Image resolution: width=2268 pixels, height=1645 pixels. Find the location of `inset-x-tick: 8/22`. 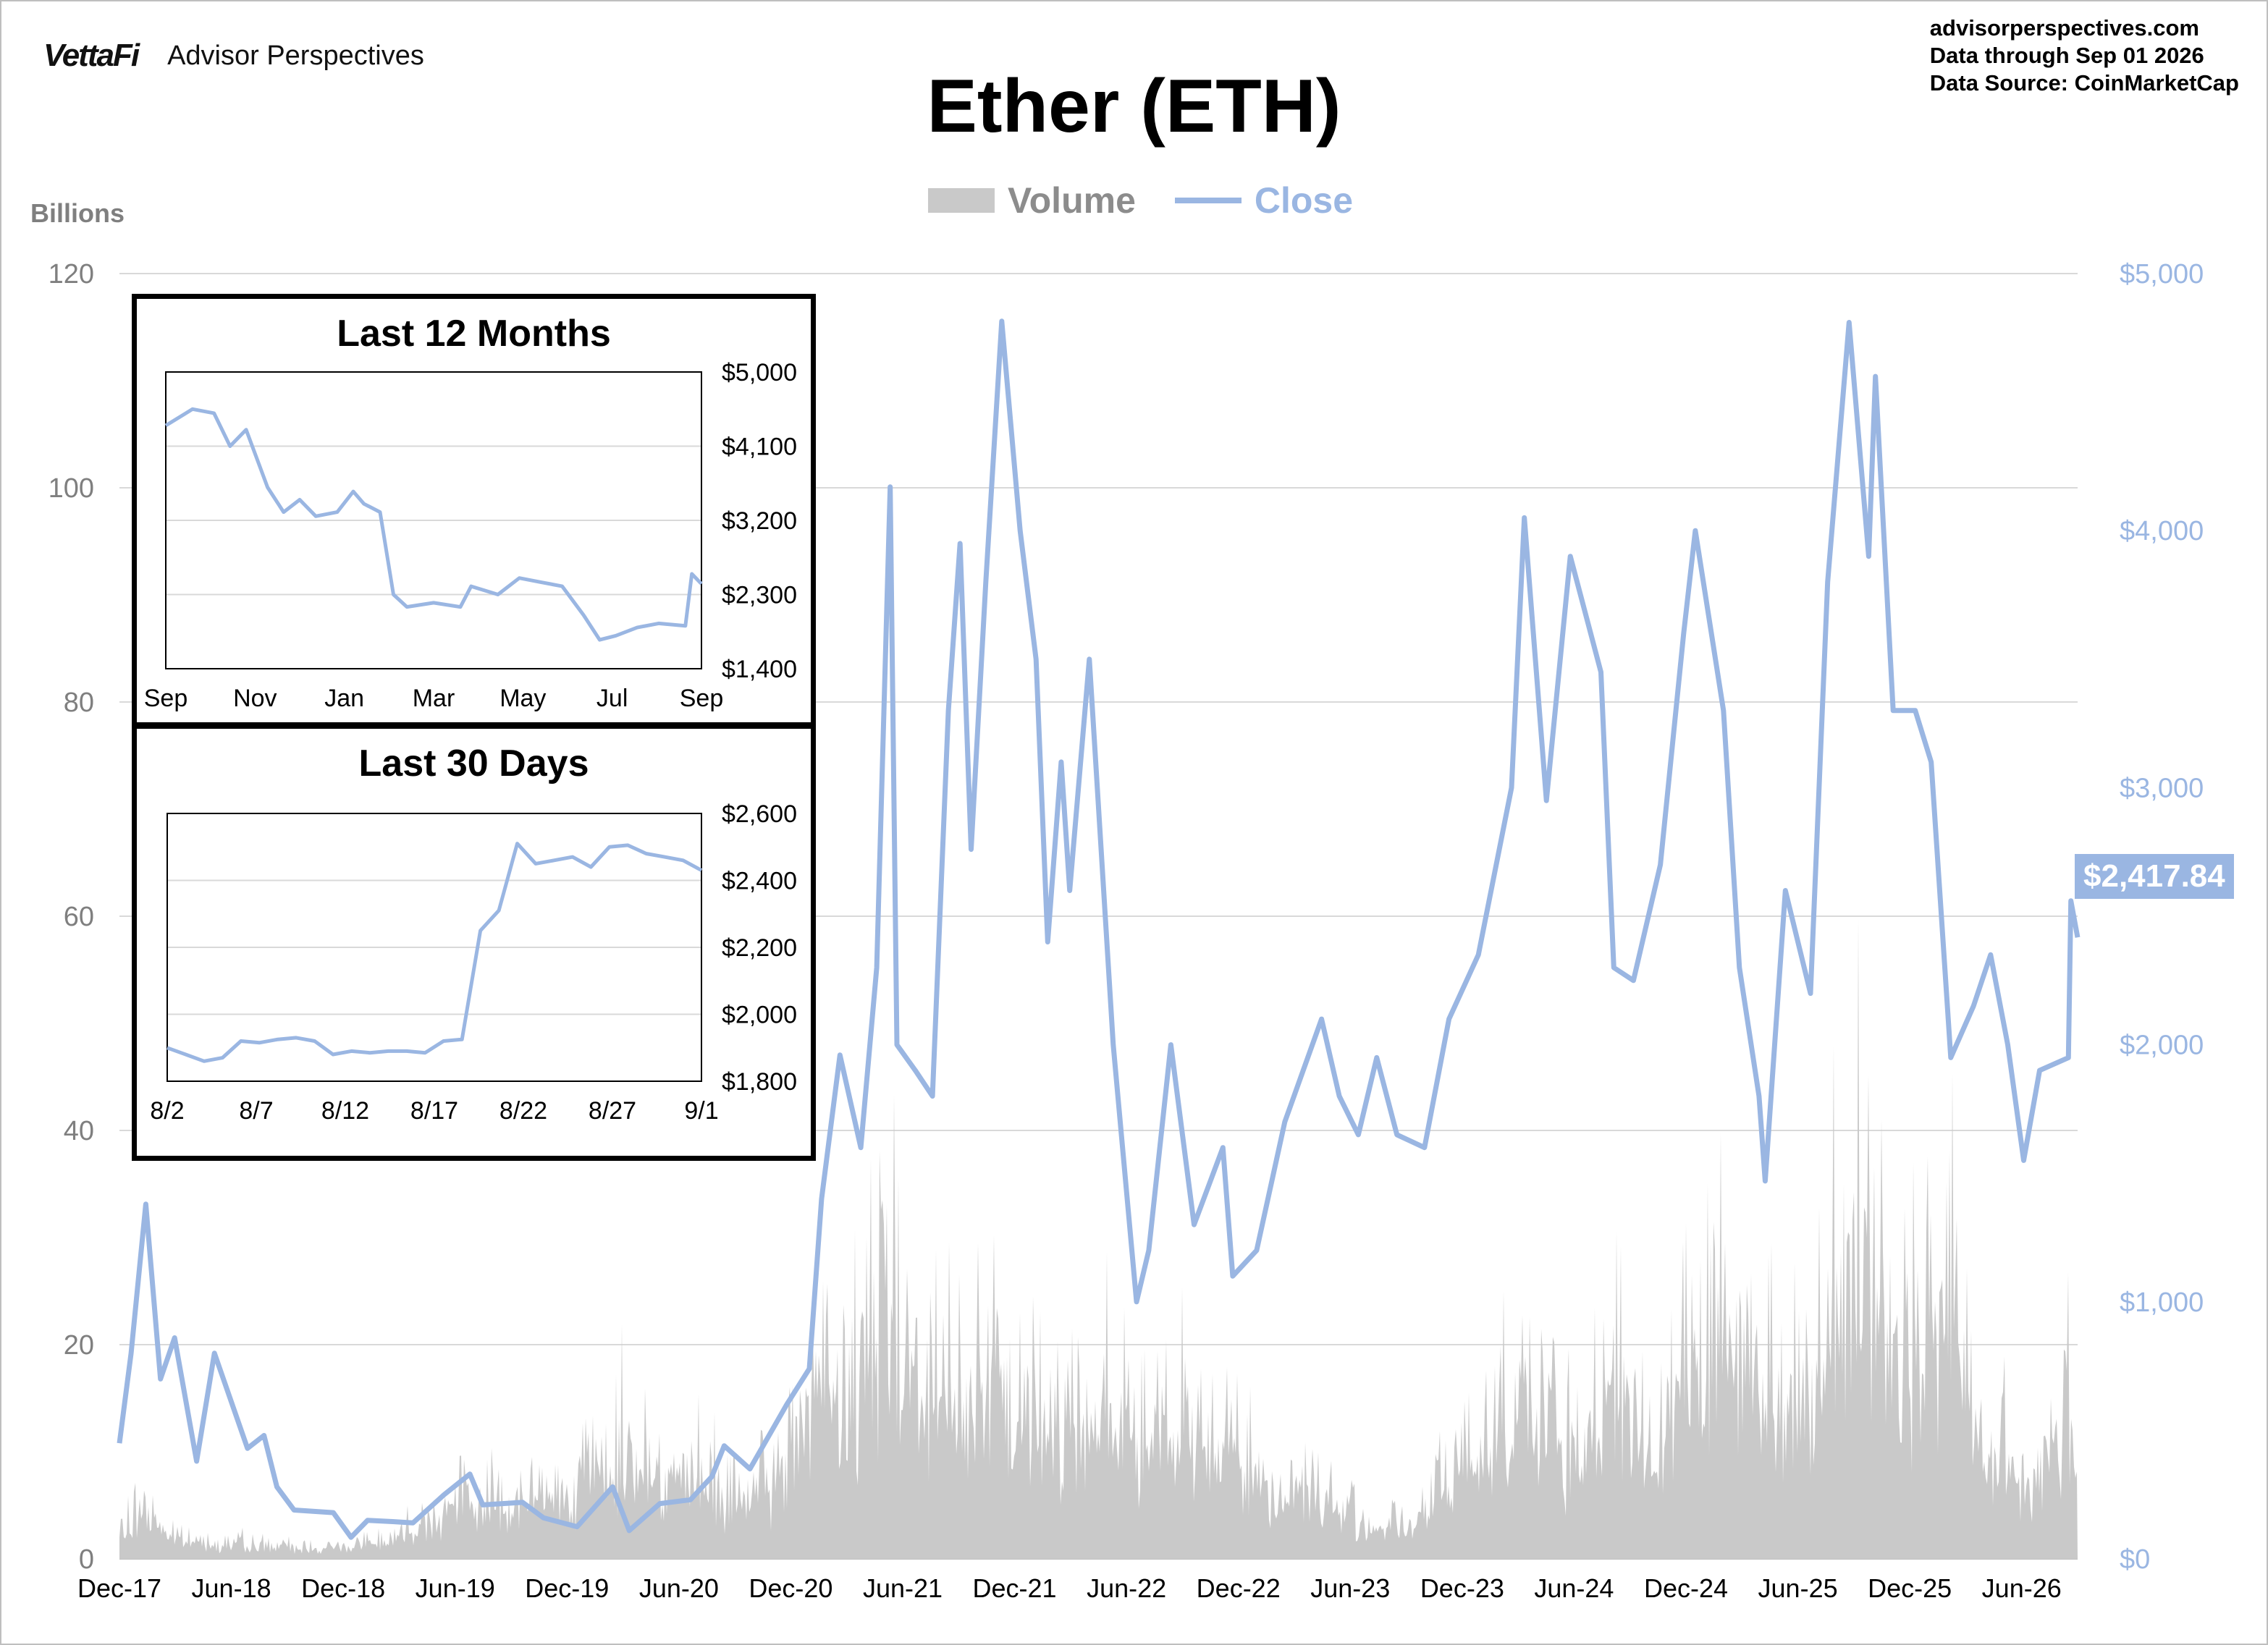

inset-x-tick: 8/22 is located at coordinates (523, 1111).